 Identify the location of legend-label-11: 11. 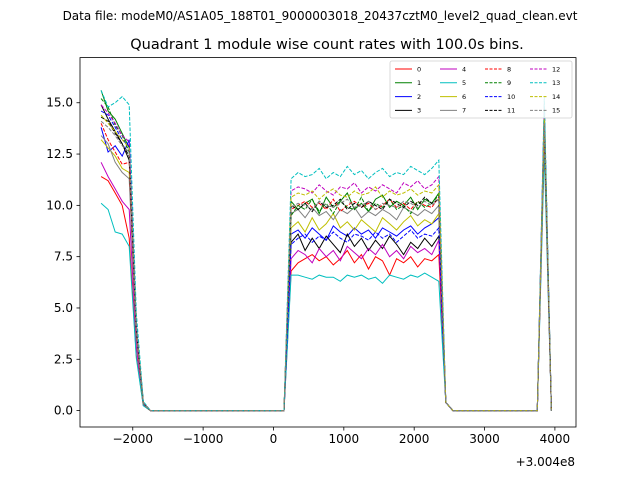
(511, 111).